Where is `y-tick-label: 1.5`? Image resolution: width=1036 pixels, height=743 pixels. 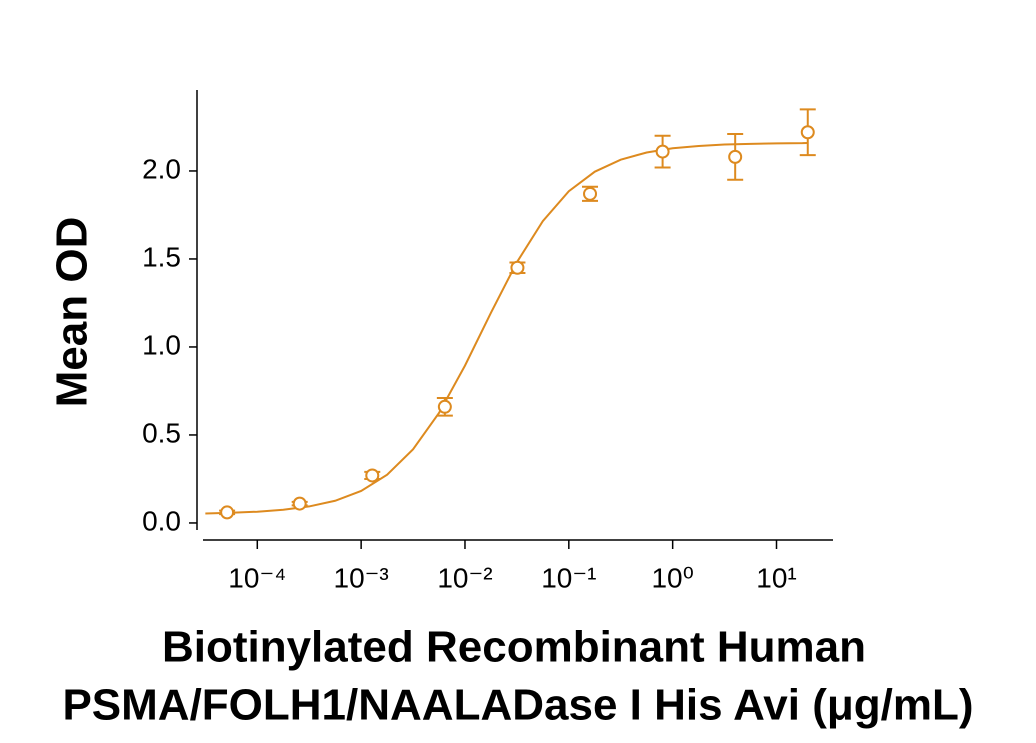 y-tick-label: 1.5 is located at coordinates (161, 256).